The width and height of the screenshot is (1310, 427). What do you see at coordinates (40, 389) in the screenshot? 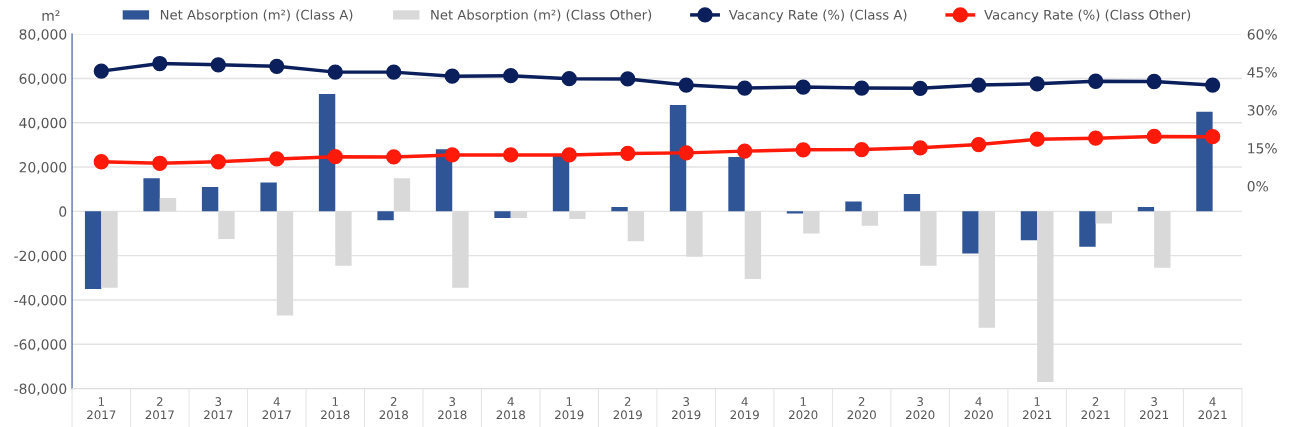
I see `y-tick-label: -80,000` at bounding box center [40, 389].